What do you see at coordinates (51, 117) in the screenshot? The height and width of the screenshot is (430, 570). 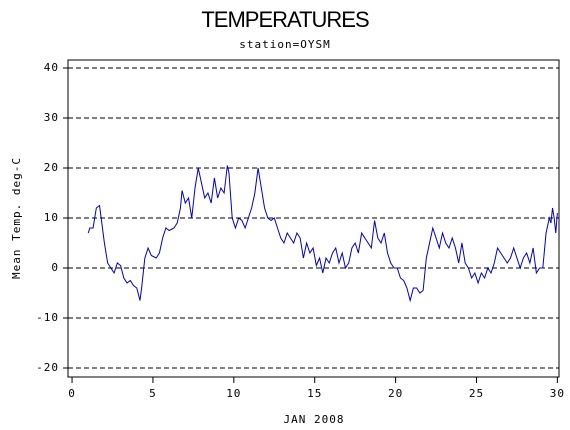 I see `y-tick-label: 30` at bounding box center [51, 117].